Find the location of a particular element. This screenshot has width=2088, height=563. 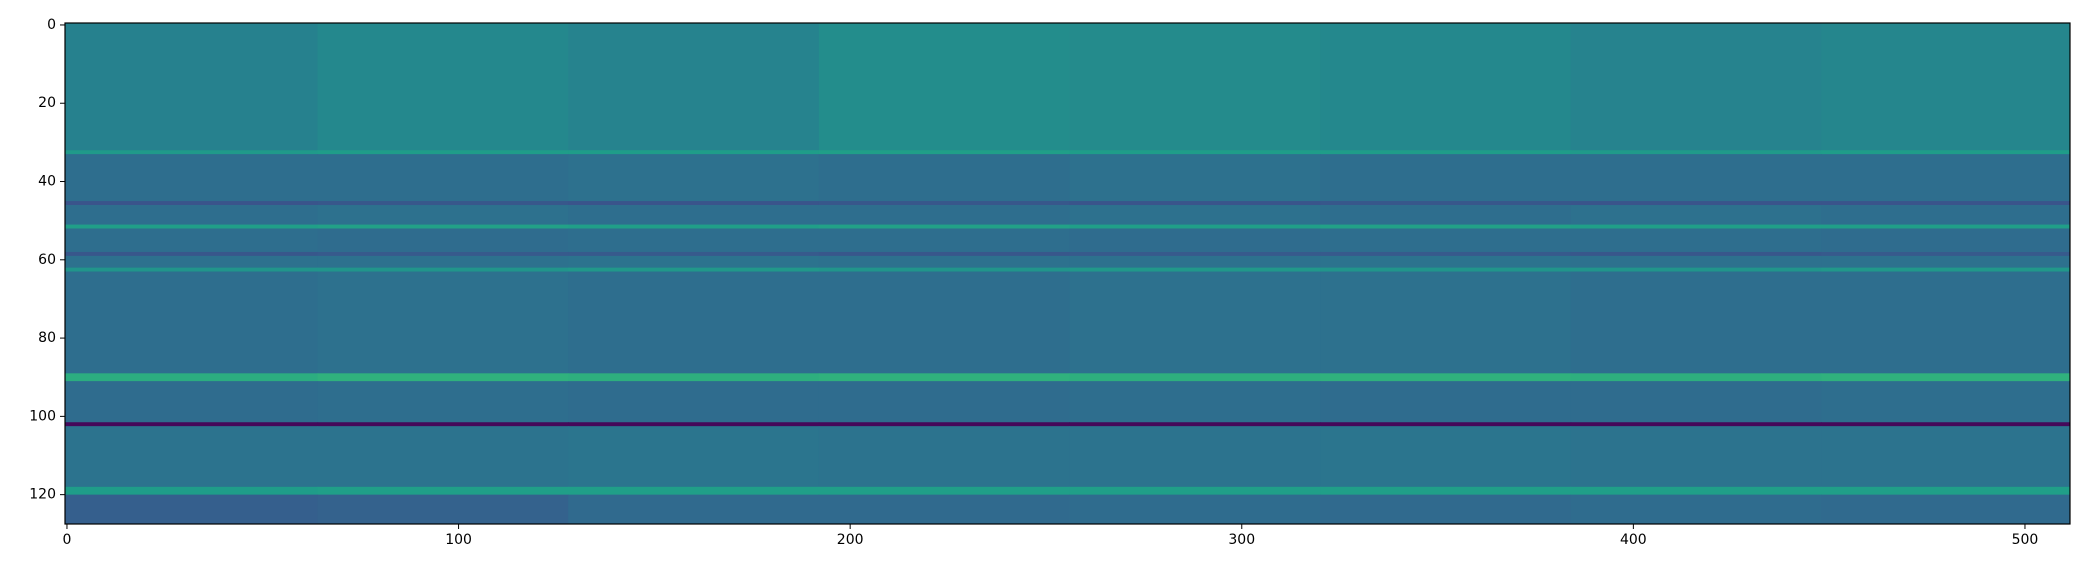

x-tick-label: 0 is located at coordinates (66, 540).